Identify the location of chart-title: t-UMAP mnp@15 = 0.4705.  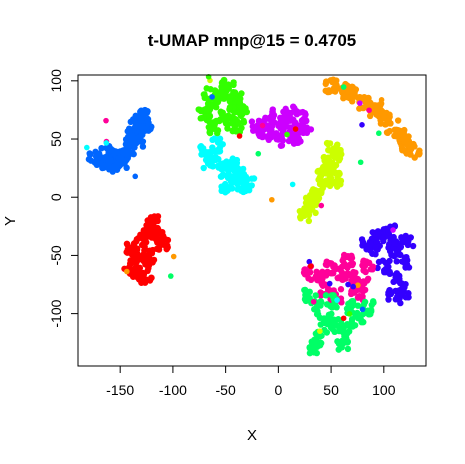
(252, 40).